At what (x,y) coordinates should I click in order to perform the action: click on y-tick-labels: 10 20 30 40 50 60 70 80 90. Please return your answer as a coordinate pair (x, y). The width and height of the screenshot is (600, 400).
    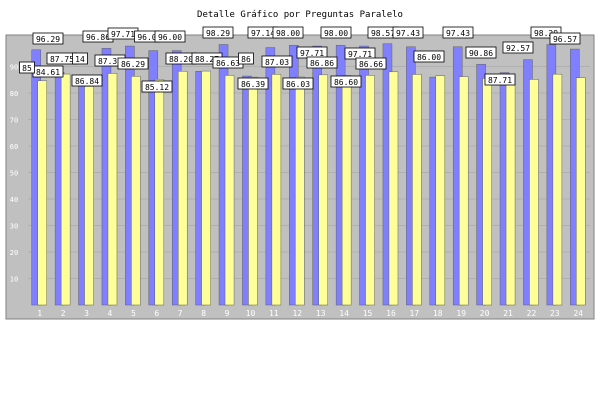
    Looking at the image, I should click on (14, 174).